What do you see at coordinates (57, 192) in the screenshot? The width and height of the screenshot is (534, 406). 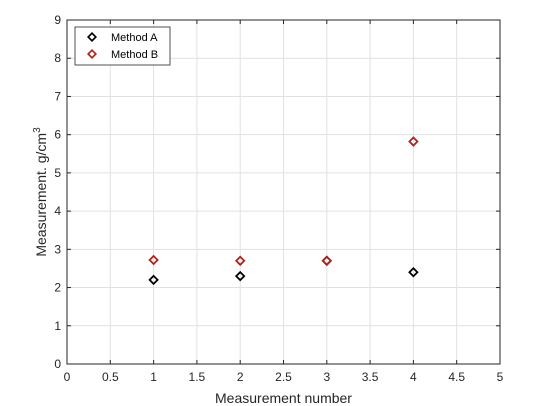 I see `y-tick-labels: 0 1 2 3 4 5 6 7 8 9` at bounding box center [57, 192].